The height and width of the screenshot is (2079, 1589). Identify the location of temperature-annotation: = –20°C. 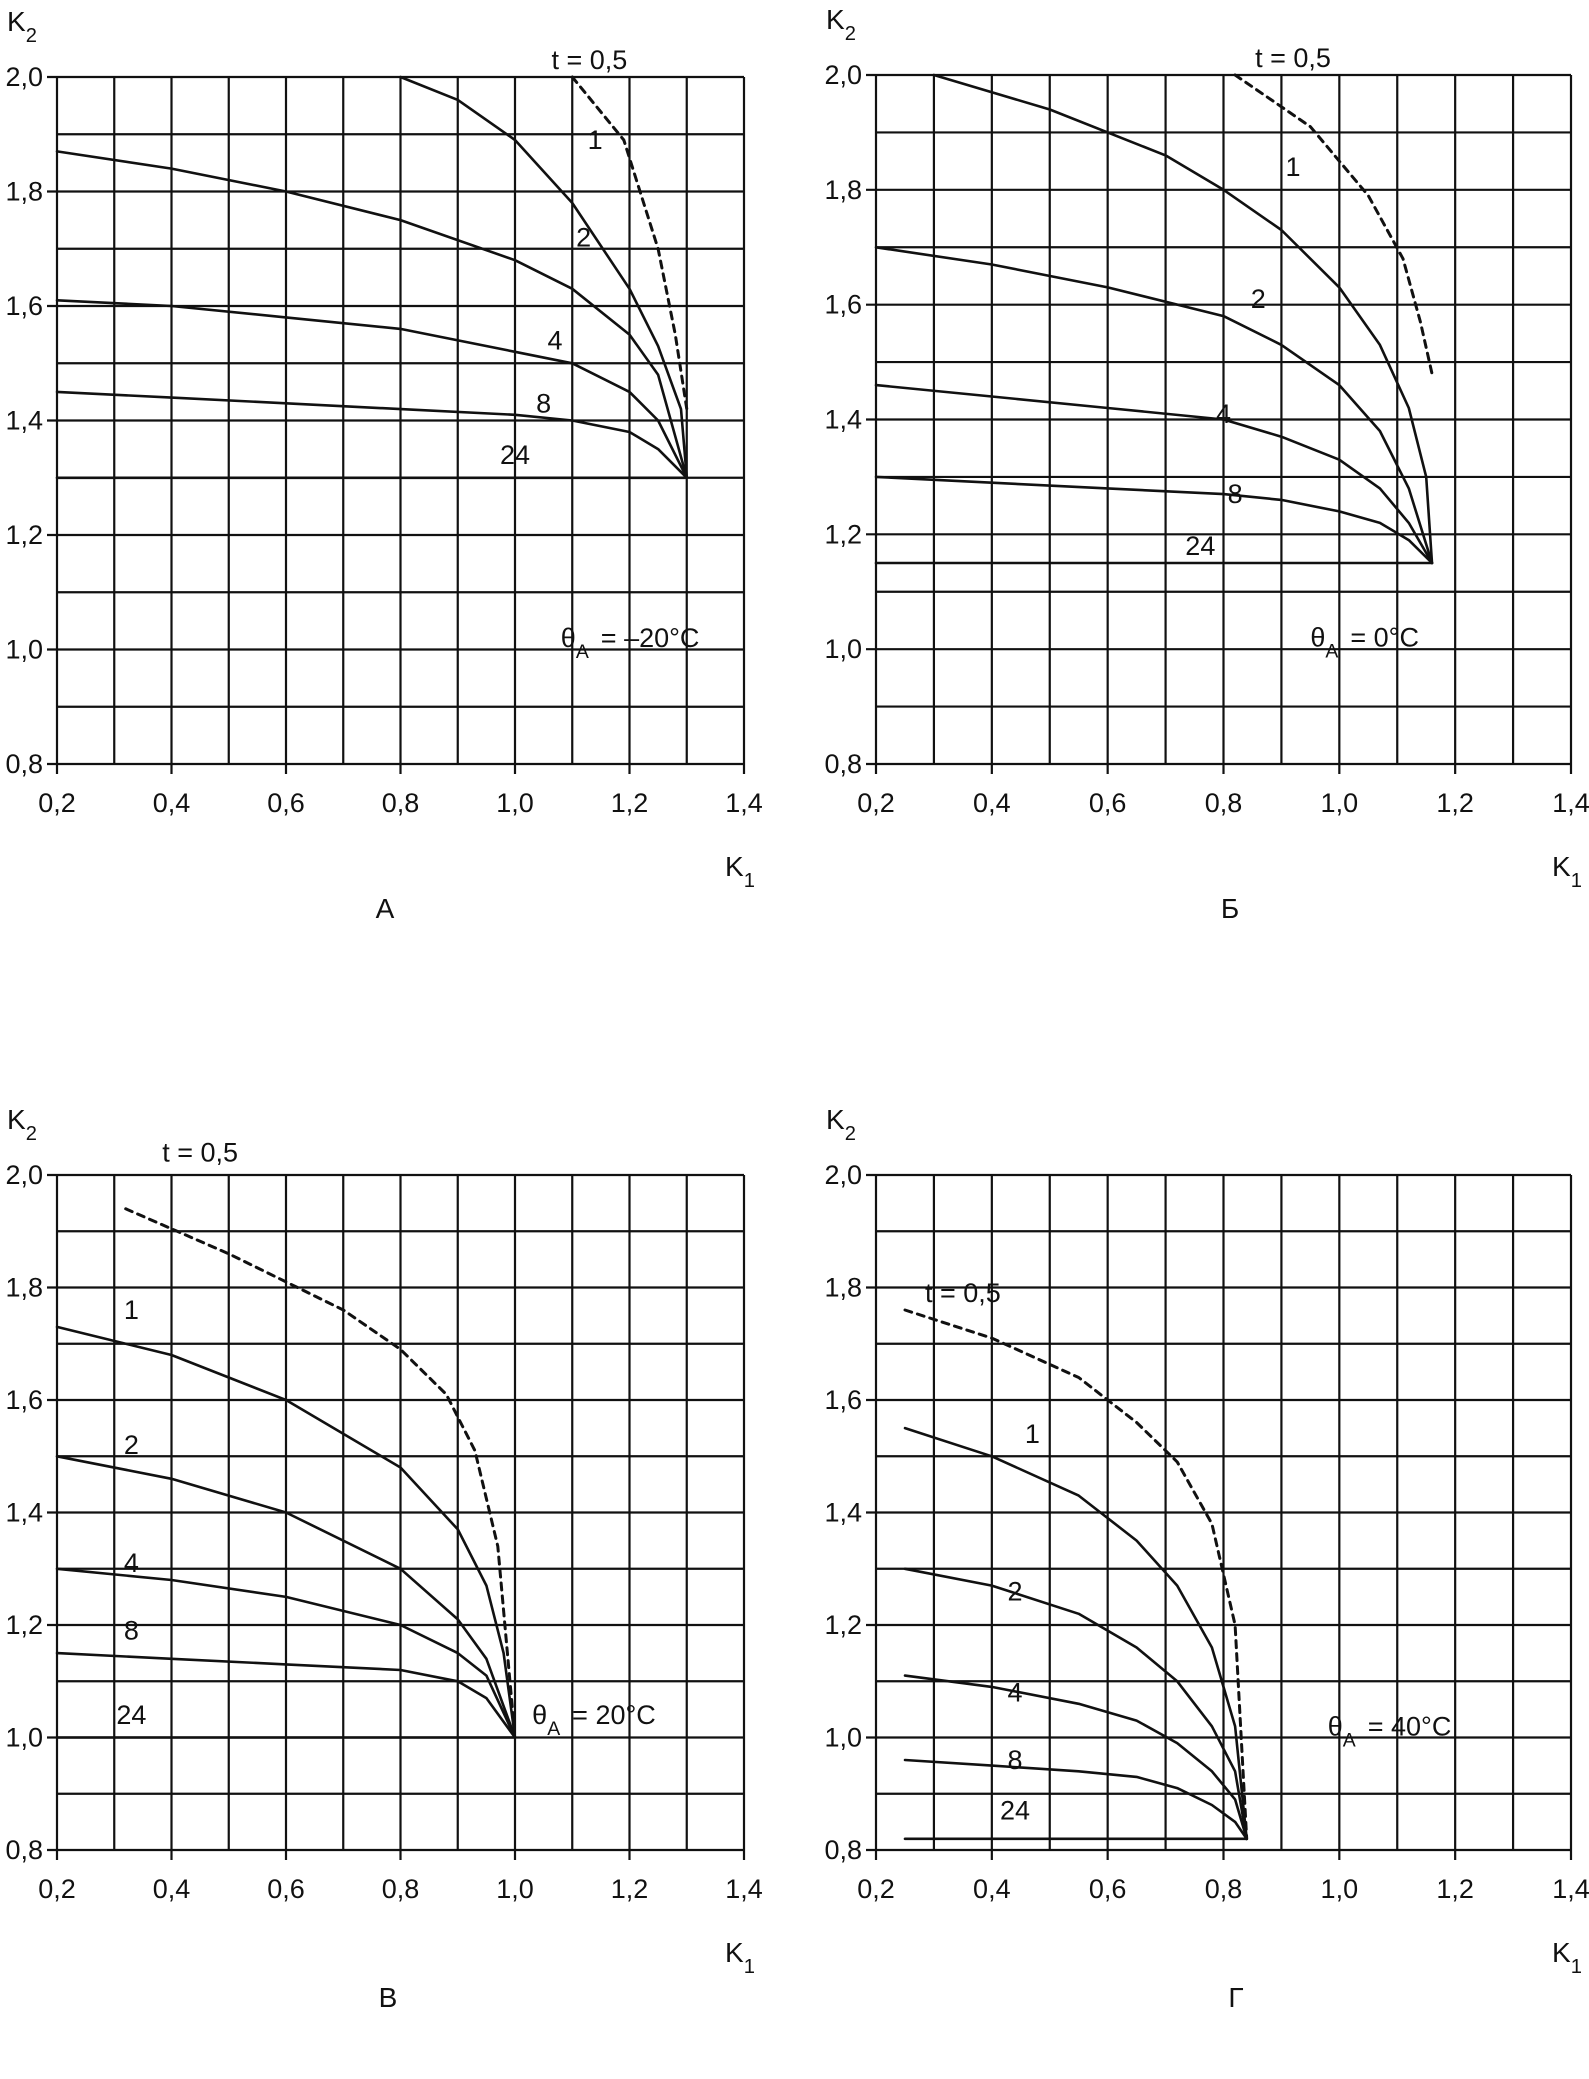
(650, 638).